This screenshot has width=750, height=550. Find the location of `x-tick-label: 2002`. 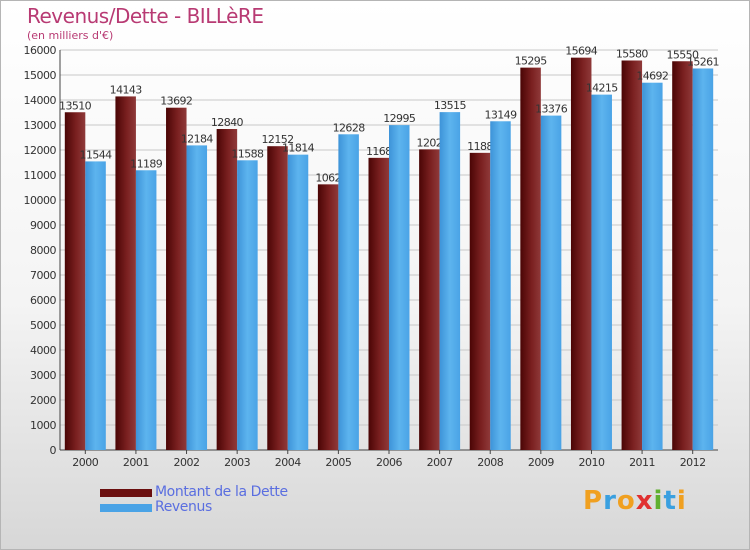

x-tick-label: 2002 is located at coordinates (187, 462).